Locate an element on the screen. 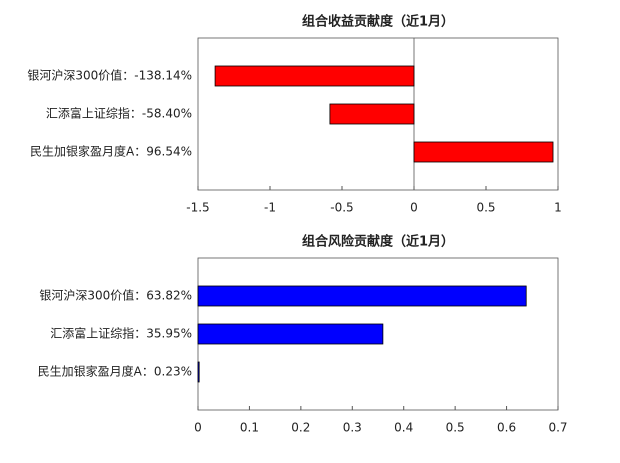 This screenshot has width=620, height=463. y-tick-label: 汇添富上证综指：35.95% is located at coordinates (121, 333).